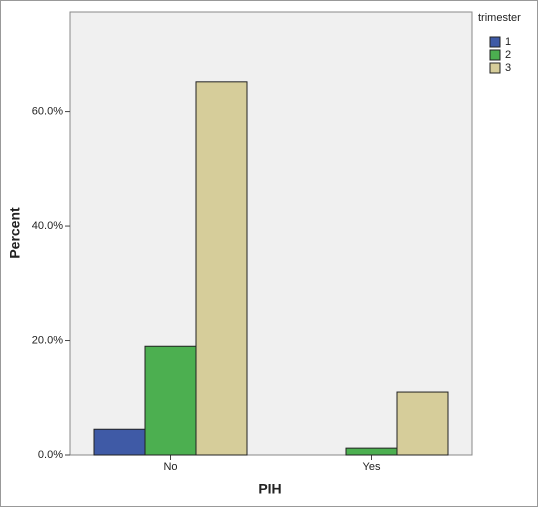 The height and width of the screenshot is (507, 538). What do you see at coordinates (499, 18) in the screenshot?
I see `legend-title: trimester` at bounding box center [499, 18].